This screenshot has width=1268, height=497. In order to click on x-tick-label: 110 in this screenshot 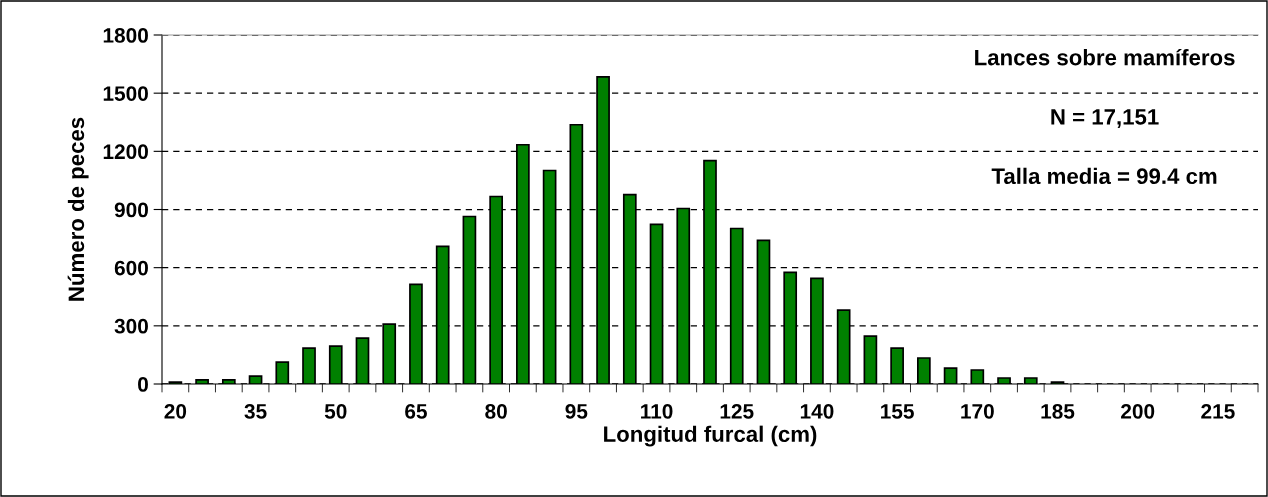, I will do `click(657, 411)`.